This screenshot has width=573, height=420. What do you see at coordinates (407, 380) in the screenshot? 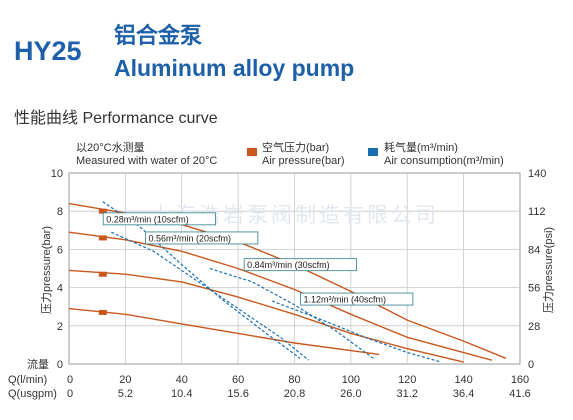
I see `x-tick: 120` at bounding box center [407, 380].